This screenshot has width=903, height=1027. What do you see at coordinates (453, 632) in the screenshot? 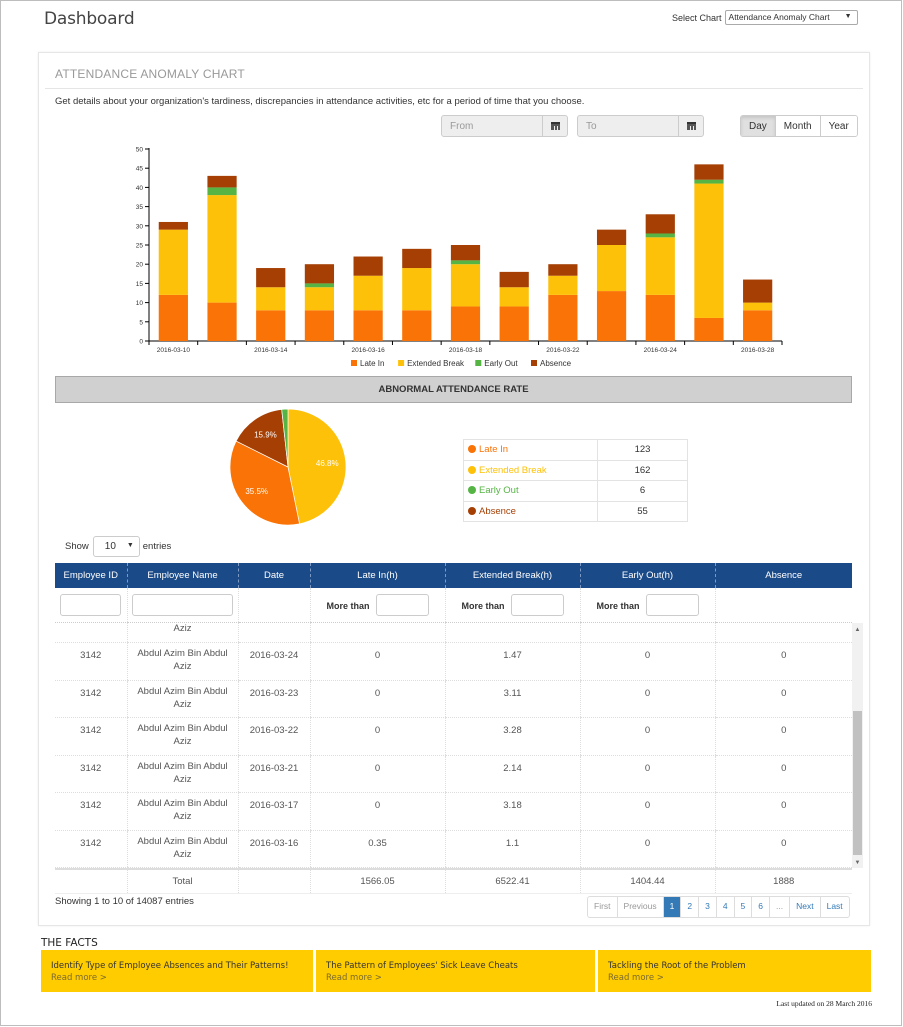
I see `table-row-partial: Aziz` at bounding box center [453, 632].